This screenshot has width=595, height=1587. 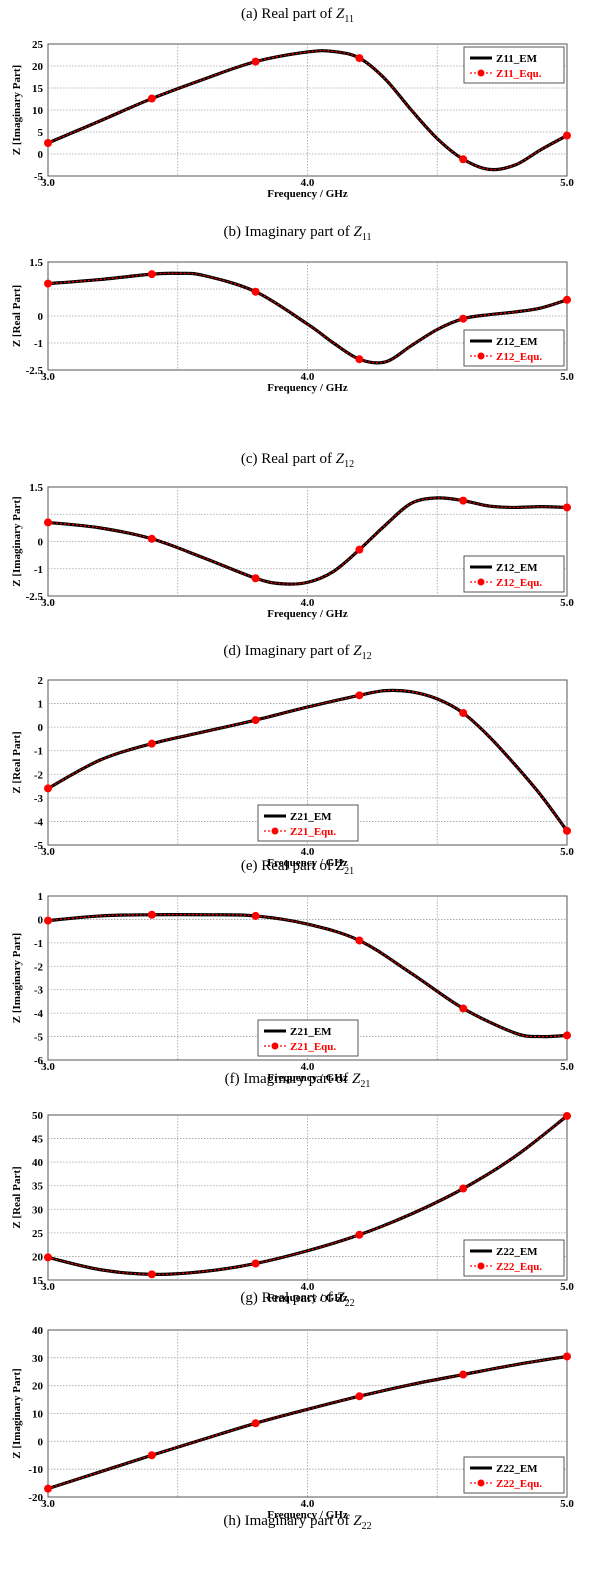 I want to click on y-tick-label: -20, so click(x=35, y=1498).